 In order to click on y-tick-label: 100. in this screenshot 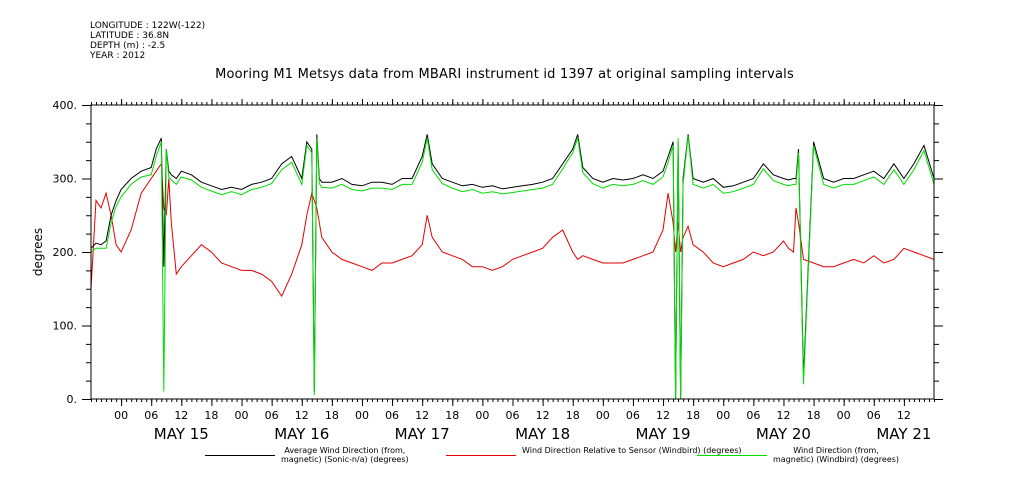, I will do `click(65, 326)`.